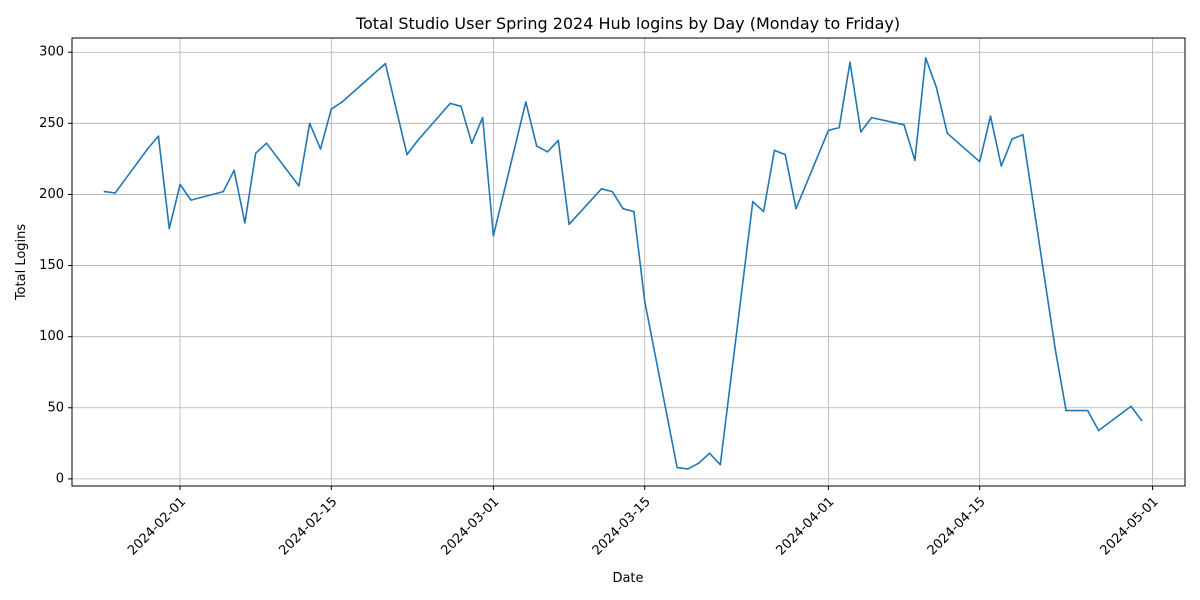 Image resolution: width=1200 pixels, height=600 pixels. Describe the element at coordinates (55, 407) in the screenshot. I see `y-tick-label: 50` at that location.